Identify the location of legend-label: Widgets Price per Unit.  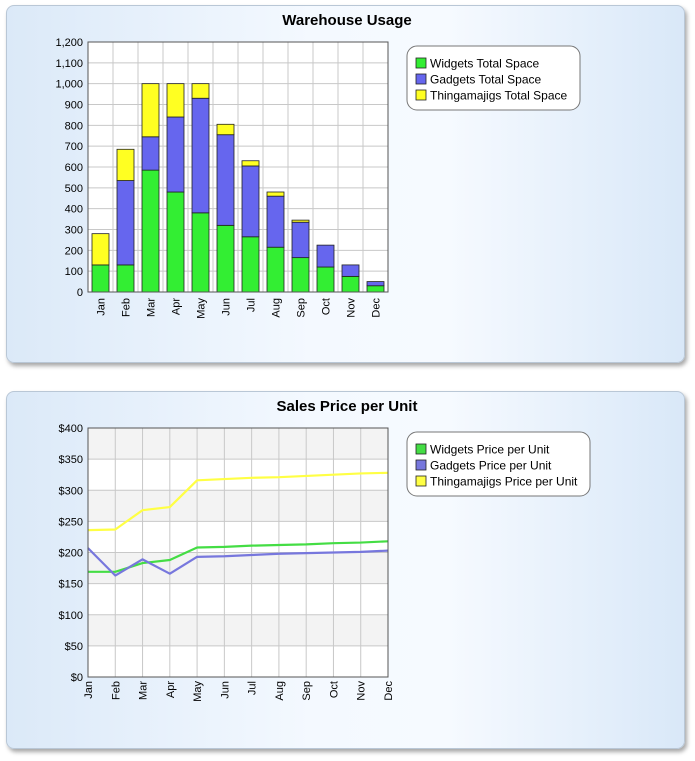
(490, 450).